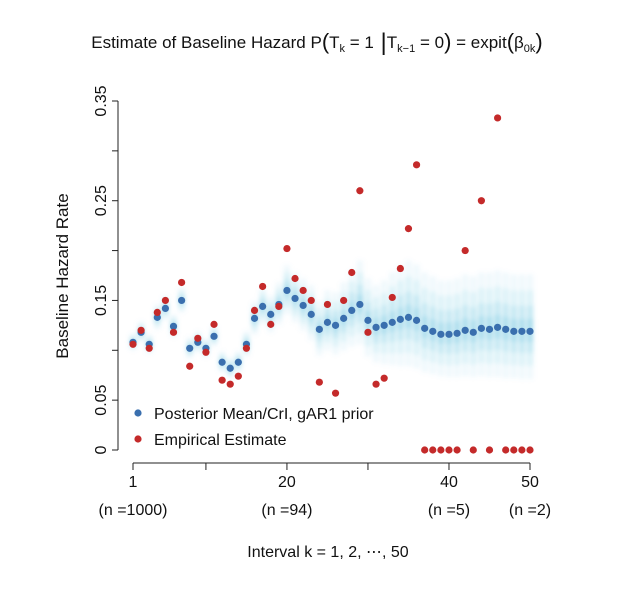 The height and width of the screenshot is (590, 634). Describe the element at coordinates (449, 482) in the screenshot. I see `x-tick-label: 40` at that location.